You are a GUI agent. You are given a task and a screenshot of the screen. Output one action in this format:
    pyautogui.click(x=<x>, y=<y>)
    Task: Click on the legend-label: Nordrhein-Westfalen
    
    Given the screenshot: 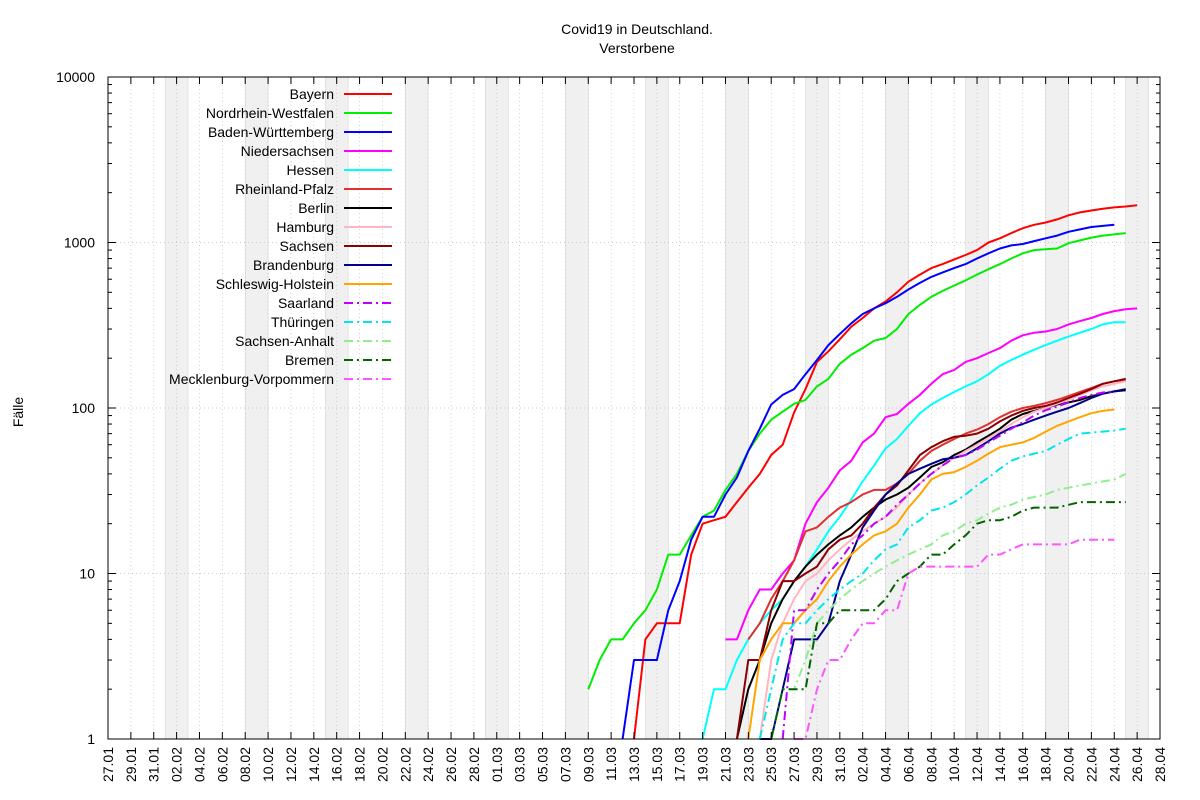 What is the action you would take?
    pyautogui.click(x=270, y=113)
    